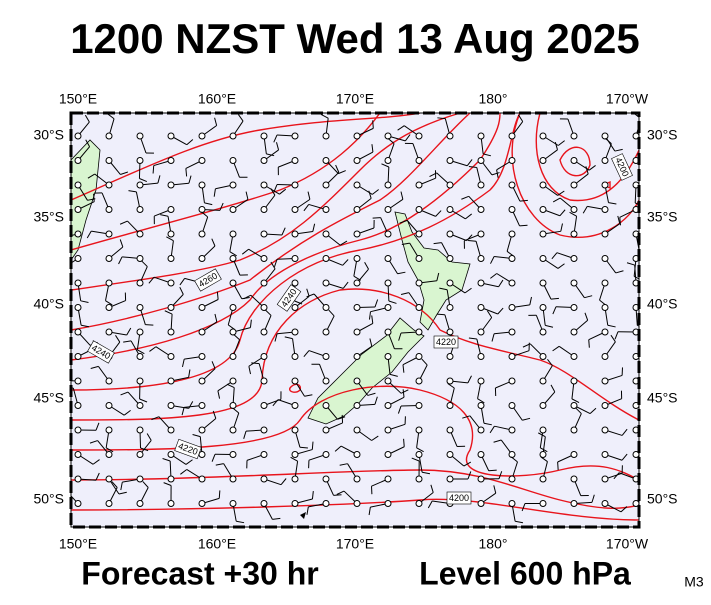 The image size is (711, 605). Describe the element at coordinates (459, 498) in the screenshot. I see `contour-label: 4200` at that location.